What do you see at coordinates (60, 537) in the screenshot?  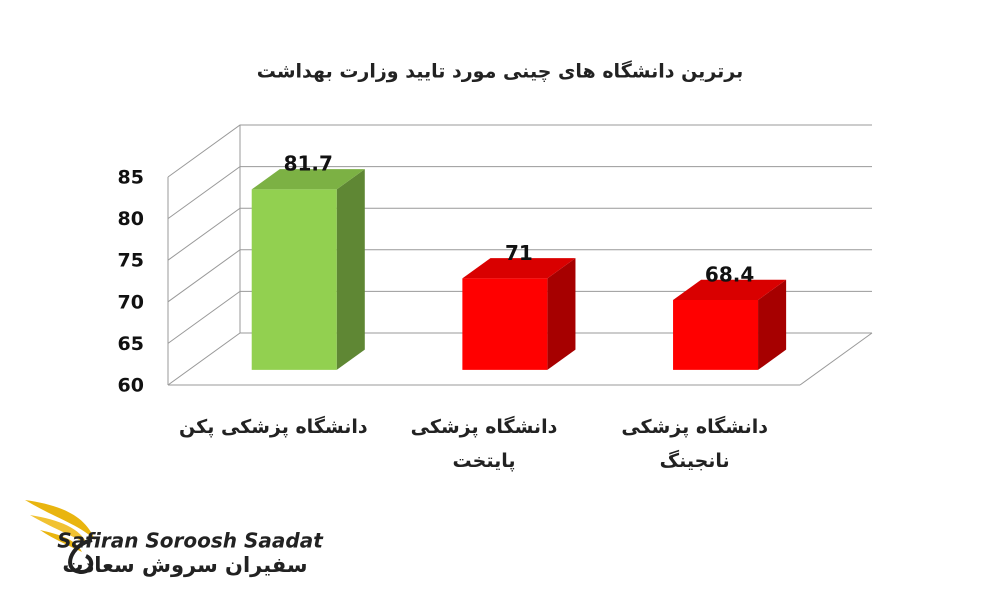 I see `logo-icon` at bounding box center [60, 537].